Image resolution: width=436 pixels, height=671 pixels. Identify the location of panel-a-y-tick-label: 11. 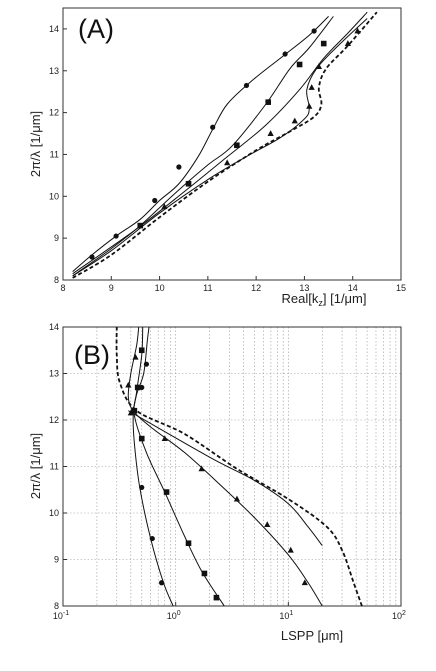
(54, 154).